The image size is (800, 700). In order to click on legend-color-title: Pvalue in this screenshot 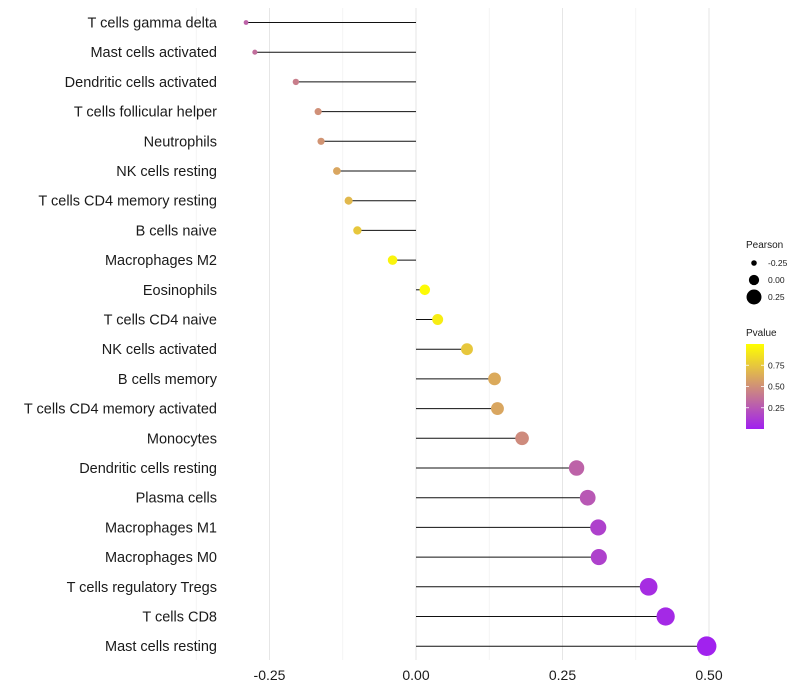, I will do `click(761, 333)`.